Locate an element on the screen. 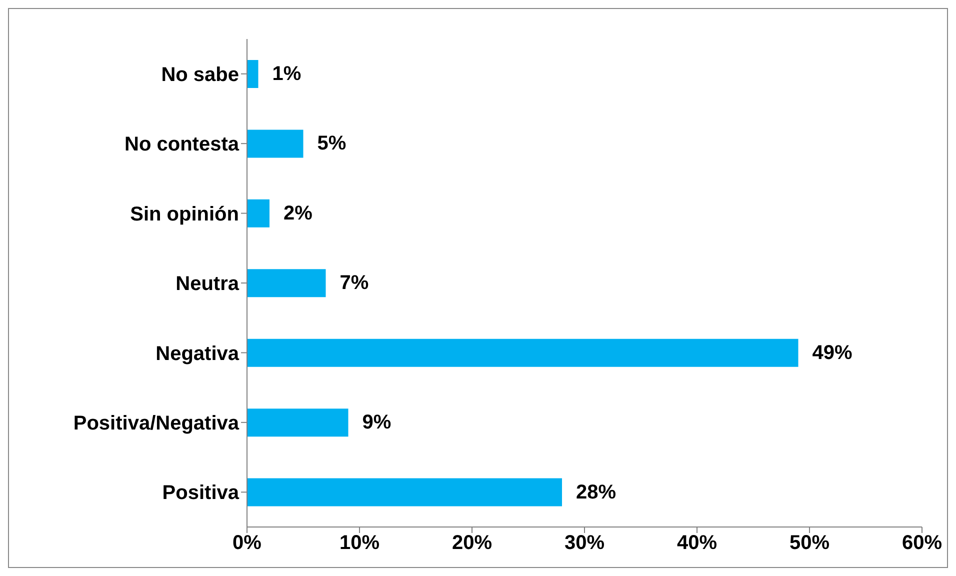  x-tick-label: 40% is located at coordinates (697, 543).